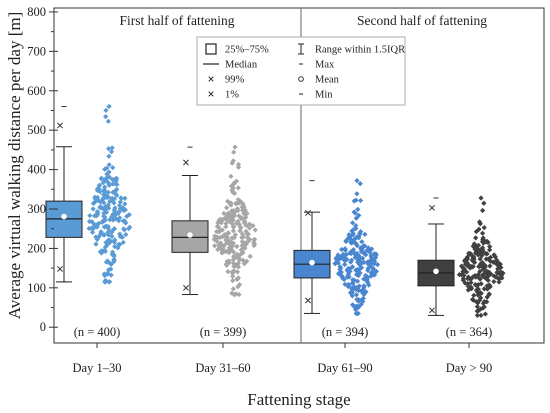 The width and height of the screenshot is (550, 413). I want to click on legend-label: Mean, so click(327, 80).